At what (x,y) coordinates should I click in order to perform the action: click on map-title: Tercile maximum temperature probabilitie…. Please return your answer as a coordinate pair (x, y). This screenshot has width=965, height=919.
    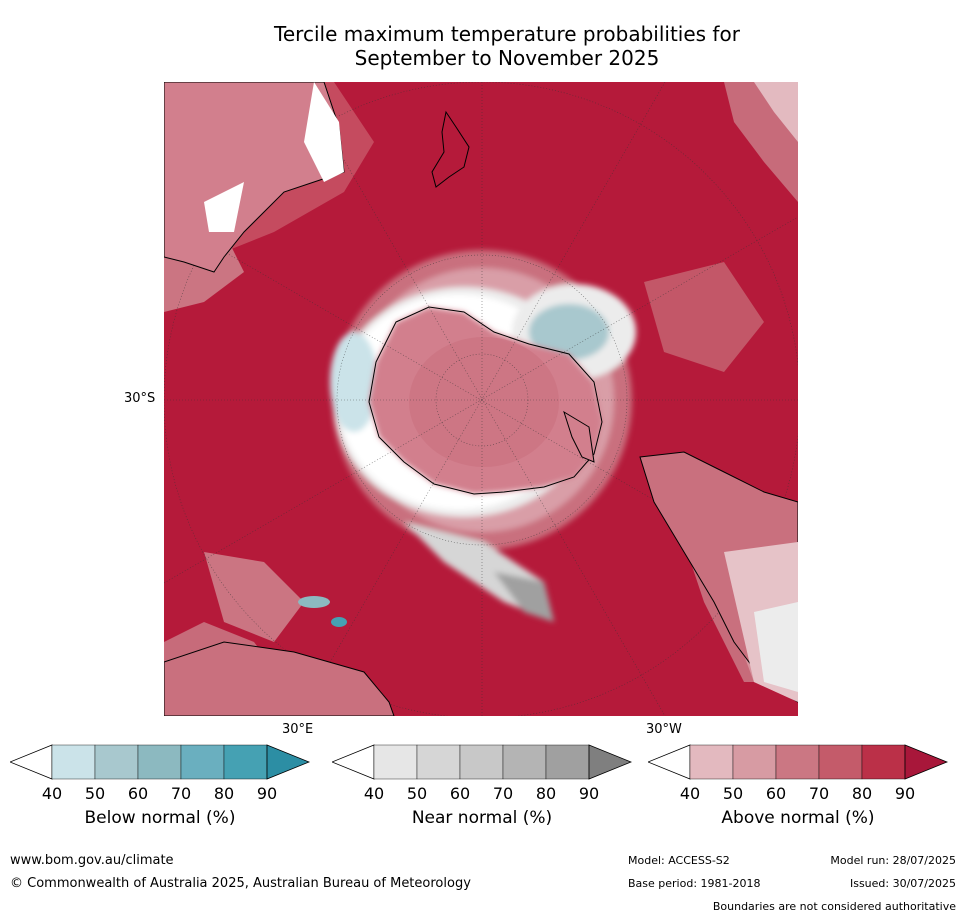
    Looking at the image, I should click on (482, 46).